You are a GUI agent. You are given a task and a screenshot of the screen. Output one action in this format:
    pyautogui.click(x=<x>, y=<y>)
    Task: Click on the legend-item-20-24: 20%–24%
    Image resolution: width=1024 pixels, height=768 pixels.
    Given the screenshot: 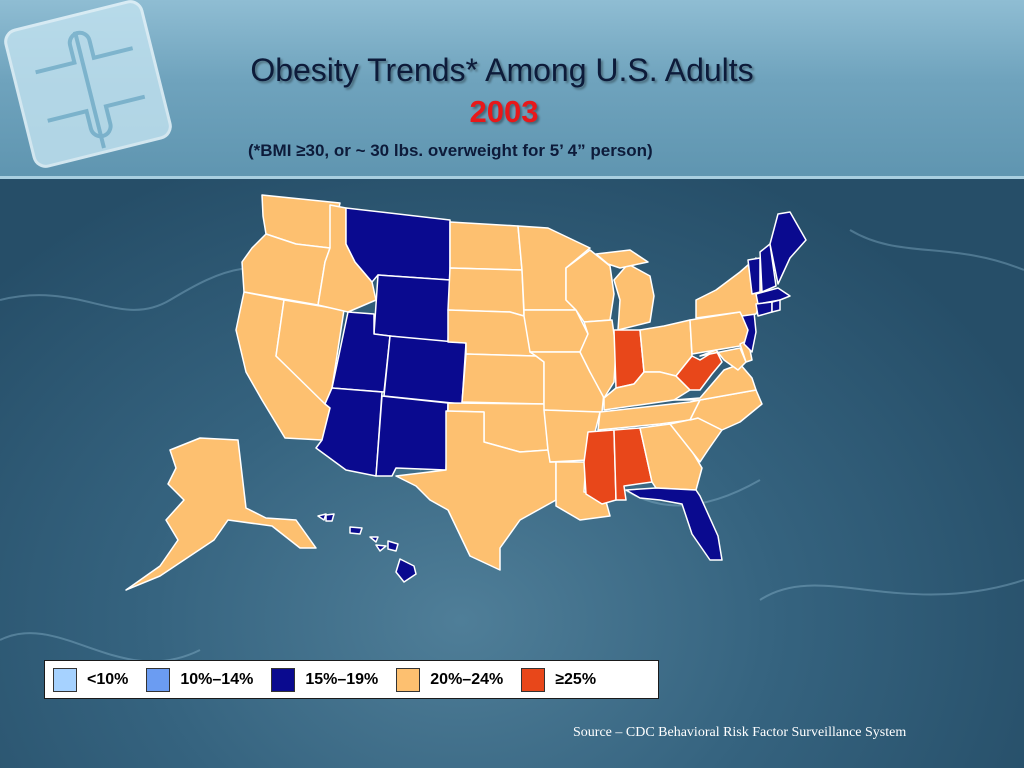 What is the action you would take?
    pyautogui.click(x=450, y=679)
    